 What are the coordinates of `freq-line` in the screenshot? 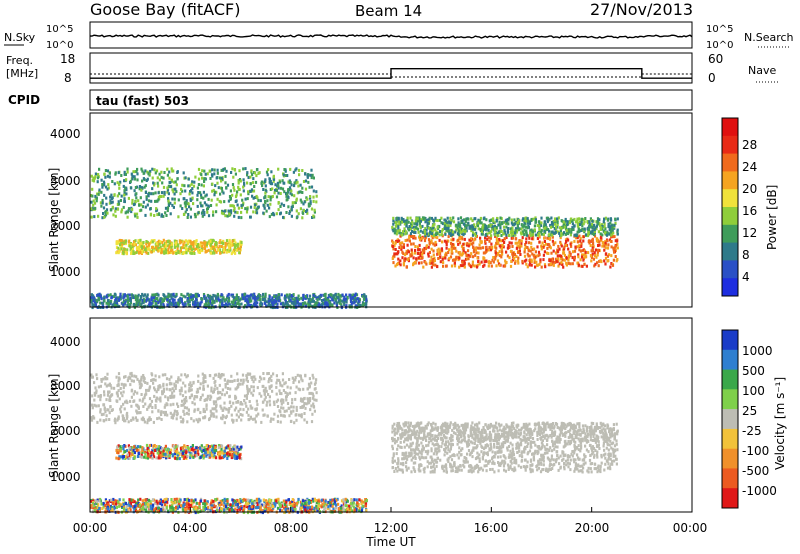 It's located at (391, 73).